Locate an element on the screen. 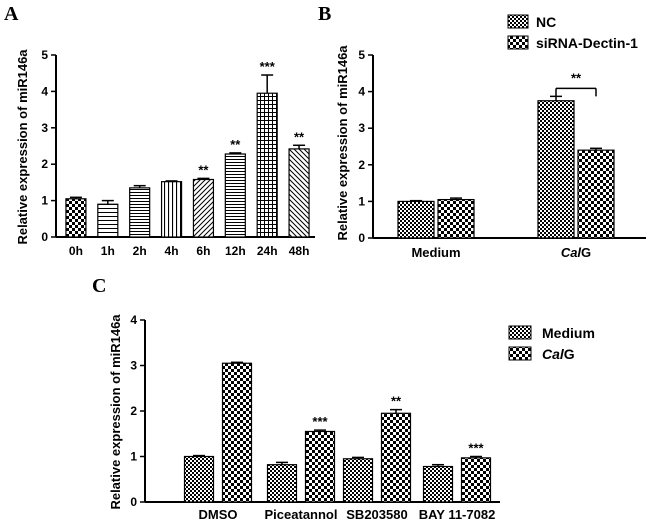 The image size is (650, 523). significance-b: ** is located at coordinates (576, 77).